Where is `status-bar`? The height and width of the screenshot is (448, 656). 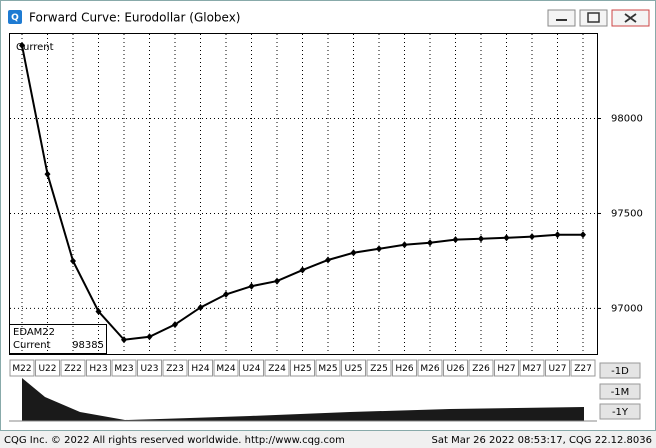 status-bar is located at coordinates (328, 439).